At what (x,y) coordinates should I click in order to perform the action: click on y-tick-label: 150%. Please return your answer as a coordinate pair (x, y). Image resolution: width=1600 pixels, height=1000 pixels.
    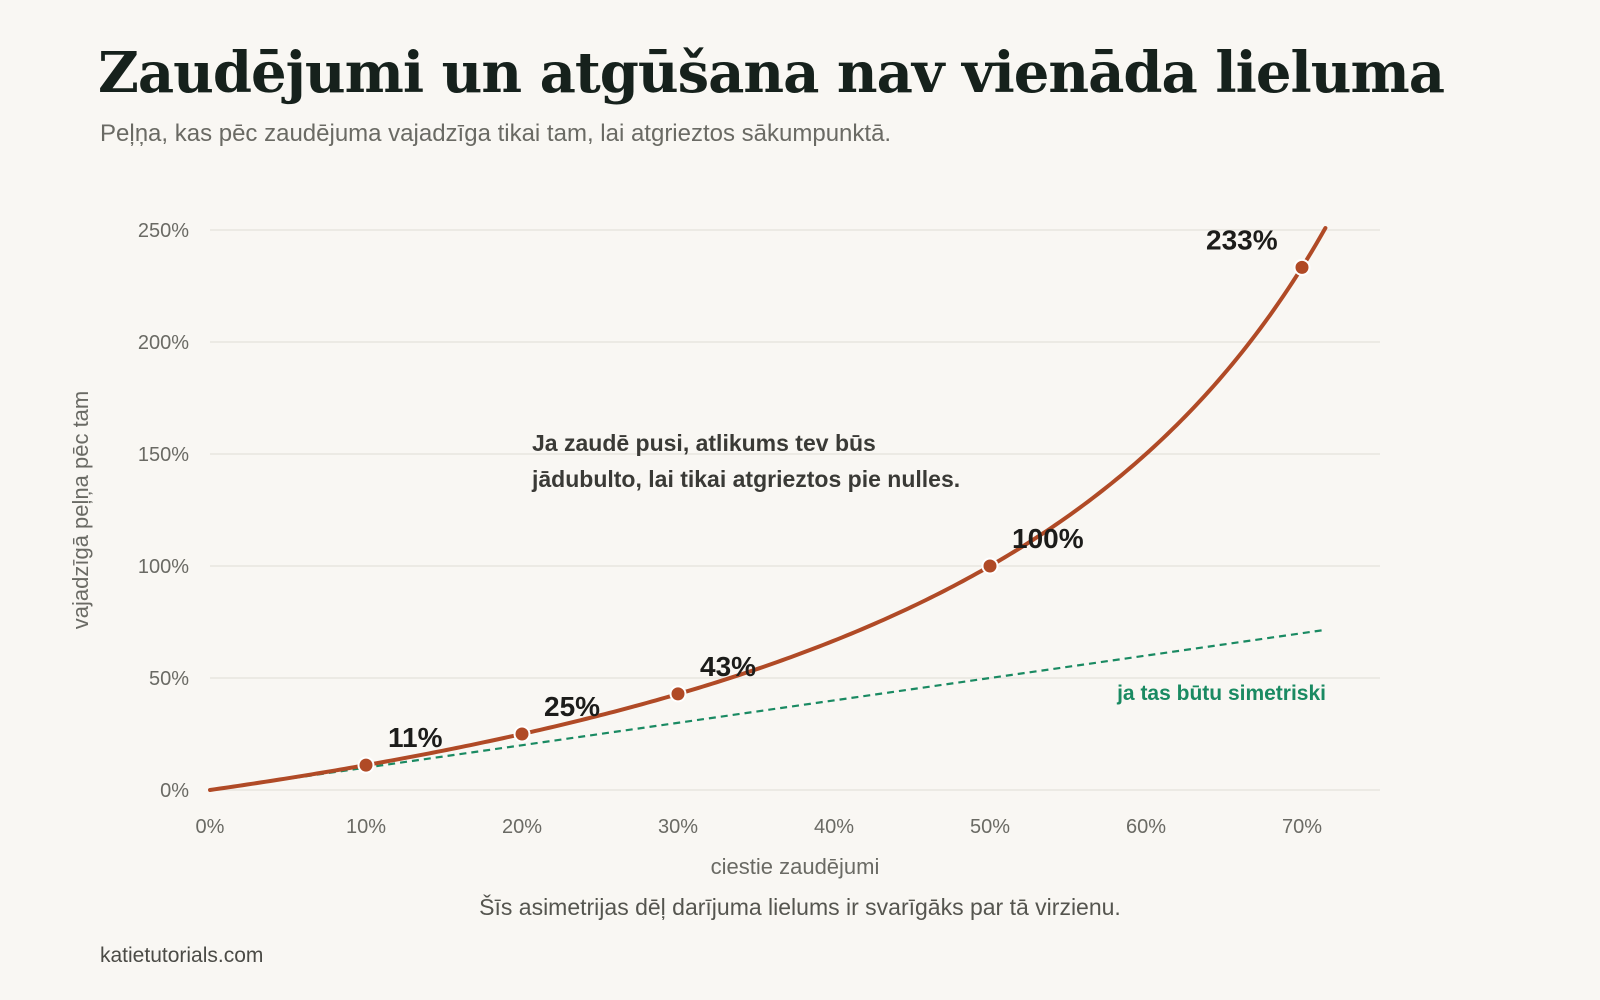
    Looking at the image, I should click on (163, 455).